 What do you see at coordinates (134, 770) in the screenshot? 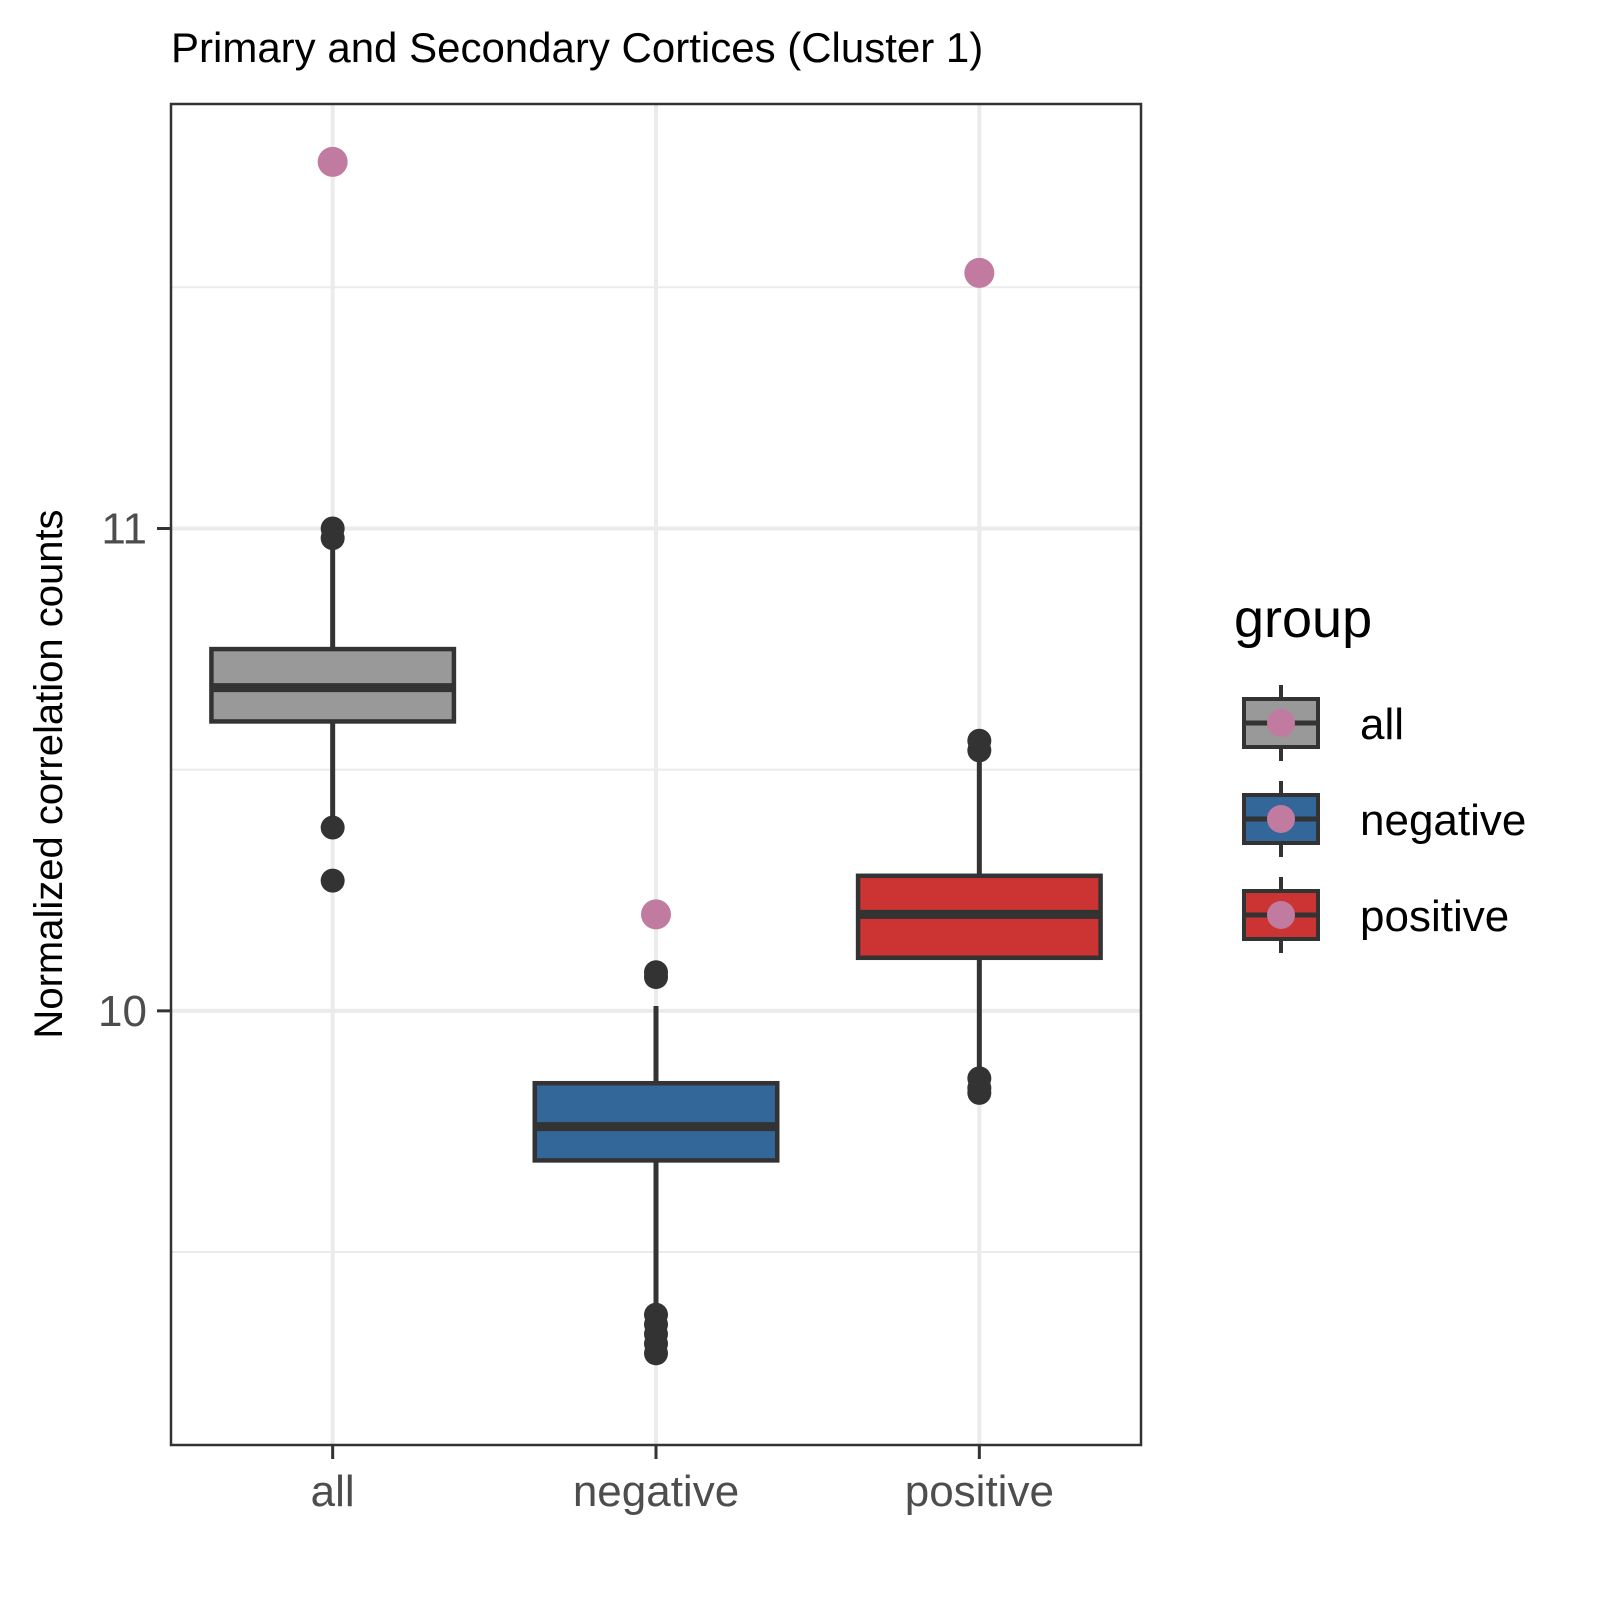
I see `y-axis: 10 11` at bounding box center [134, 770].